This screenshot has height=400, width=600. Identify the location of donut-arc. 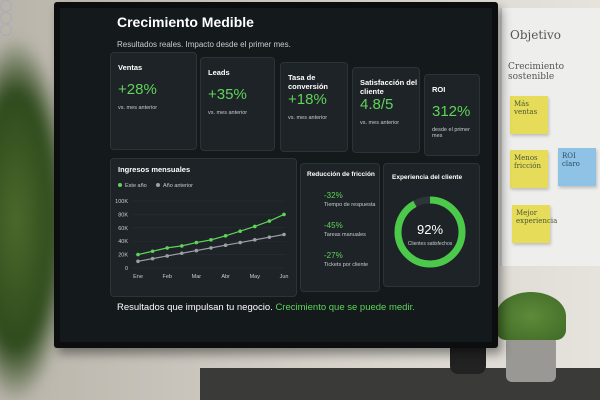
(430, 232).